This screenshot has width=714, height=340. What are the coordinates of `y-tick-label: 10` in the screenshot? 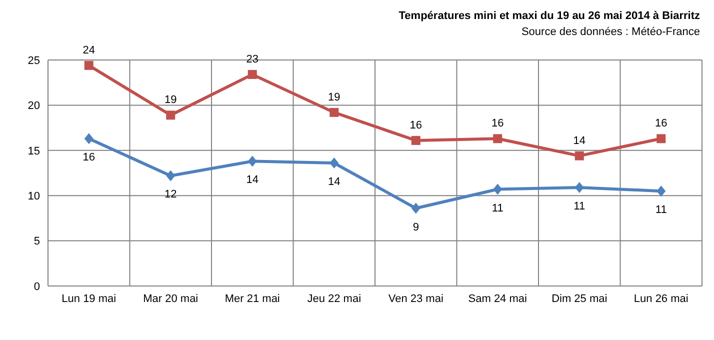 It's located at (34, 196).